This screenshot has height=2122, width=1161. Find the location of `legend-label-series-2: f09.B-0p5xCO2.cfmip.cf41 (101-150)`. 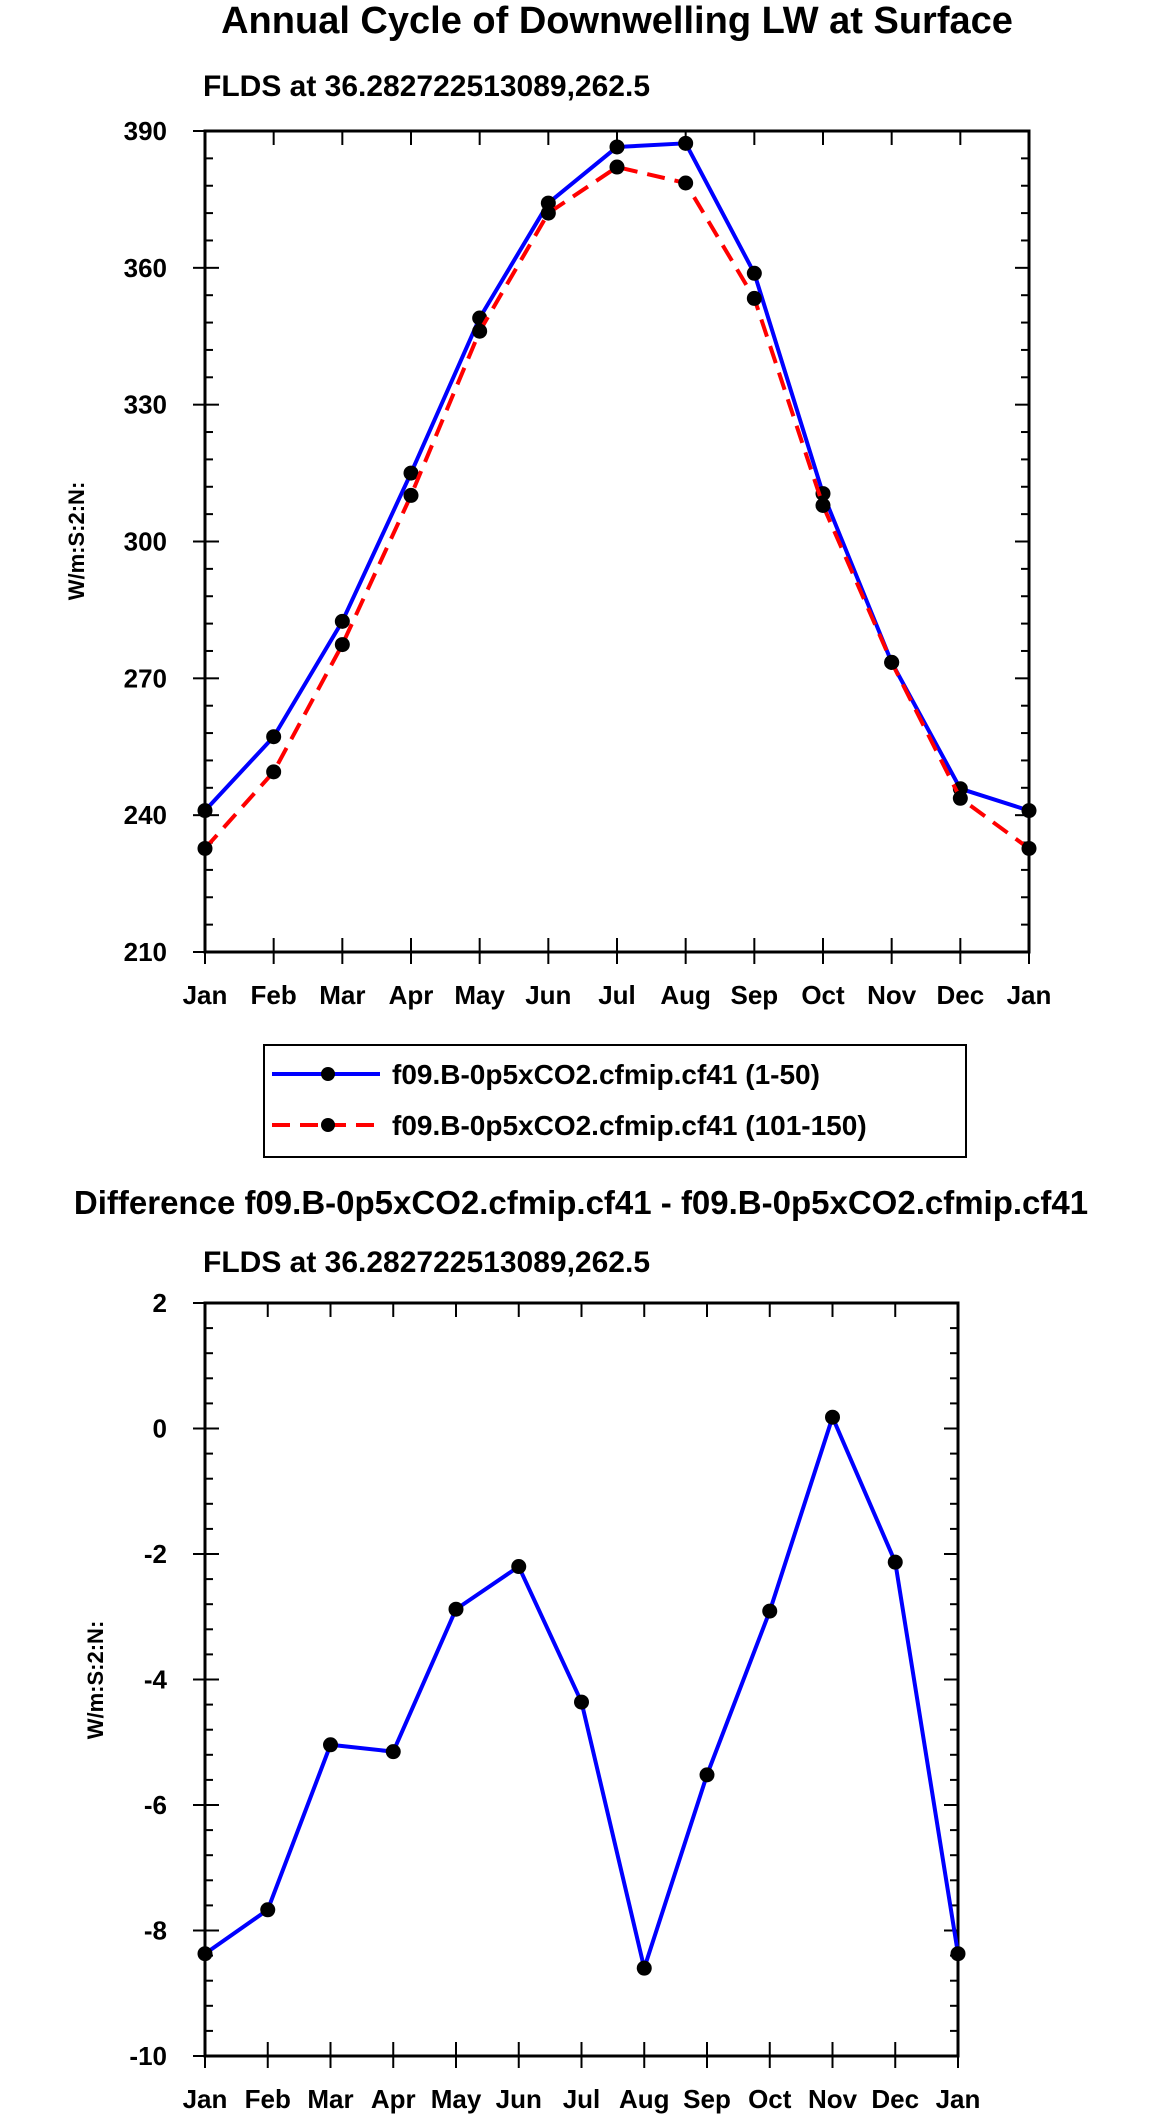

legend-label-series-2: f09.B-0p5xCO2.cfmip.cf41 (101-150) is located at coordinates (629, 1125).